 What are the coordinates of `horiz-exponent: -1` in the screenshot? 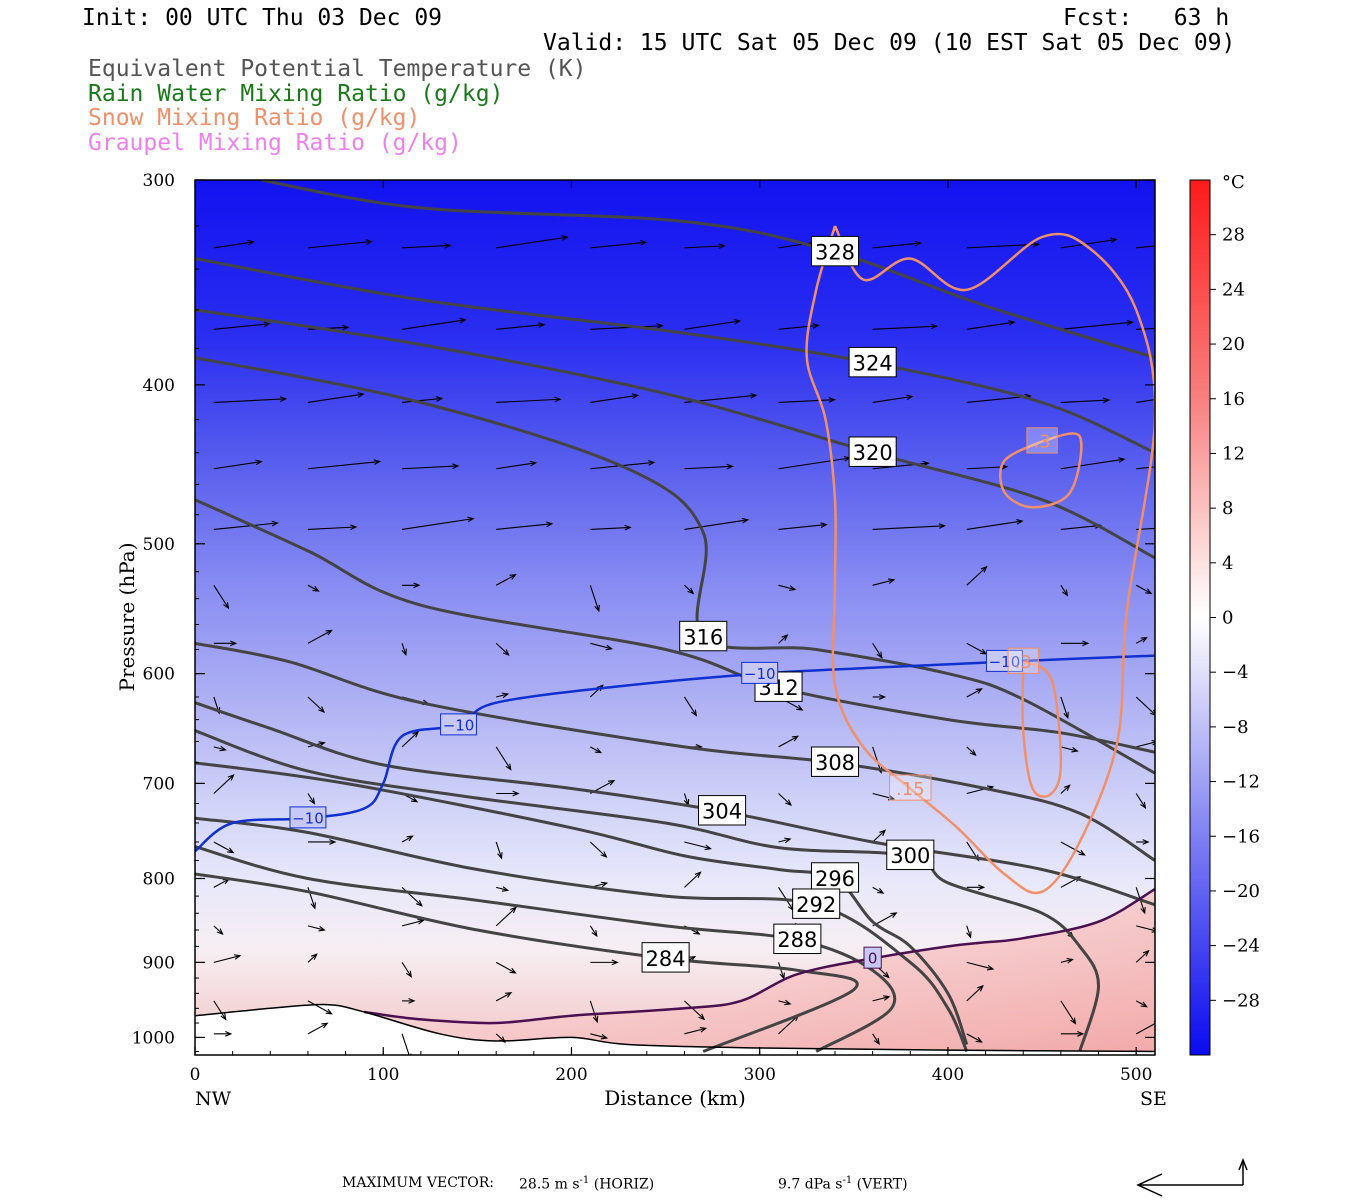 It's located at (584, 1180).